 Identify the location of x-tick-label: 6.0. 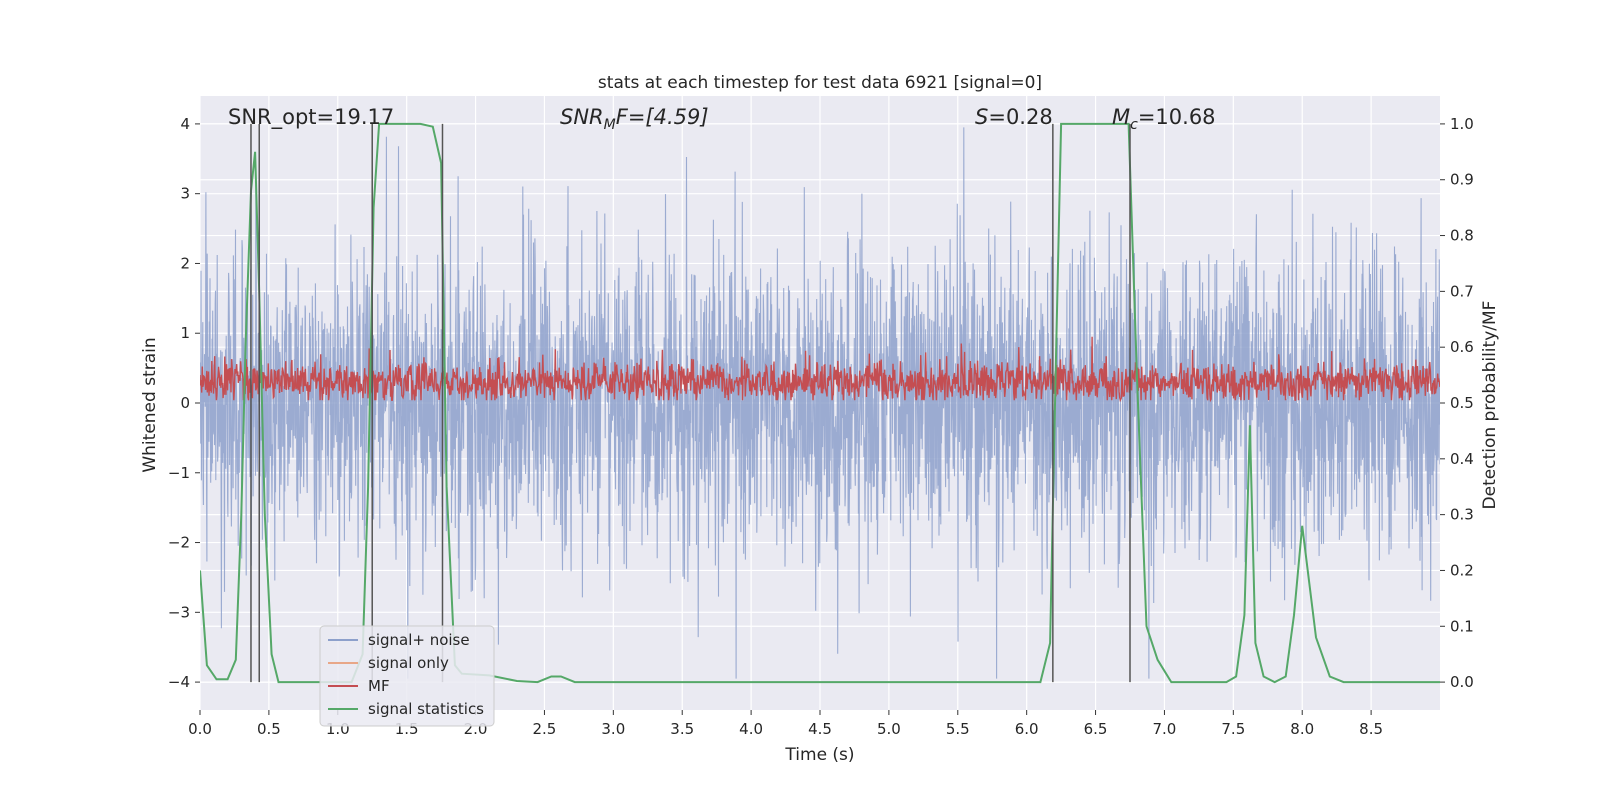
(1027, 729).